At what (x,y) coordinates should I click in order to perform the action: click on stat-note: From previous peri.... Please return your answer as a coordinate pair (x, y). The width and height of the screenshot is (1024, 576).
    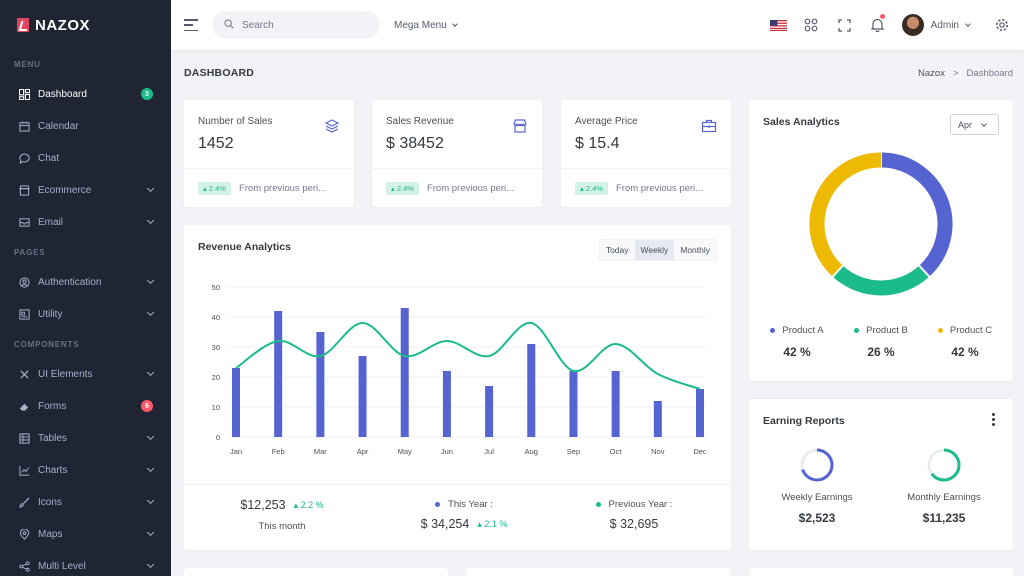
    Looking at the image, I should click on (282, 188).